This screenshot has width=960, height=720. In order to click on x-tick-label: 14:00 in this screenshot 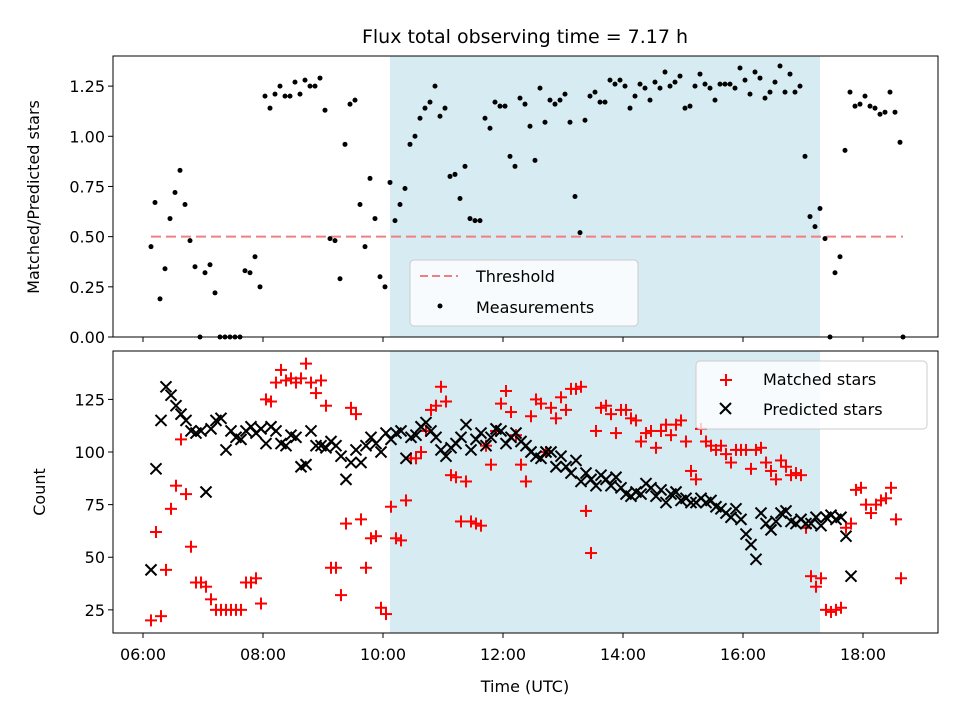, I will do `click(623, 654)`.